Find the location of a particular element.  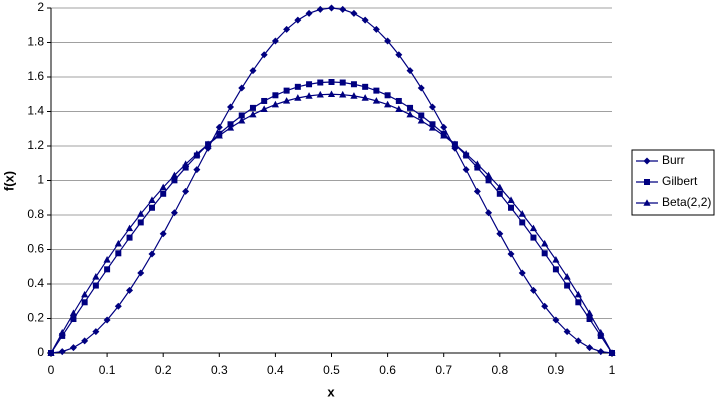

x-tick-label: 0.2 is located at coordinates (163, 370).